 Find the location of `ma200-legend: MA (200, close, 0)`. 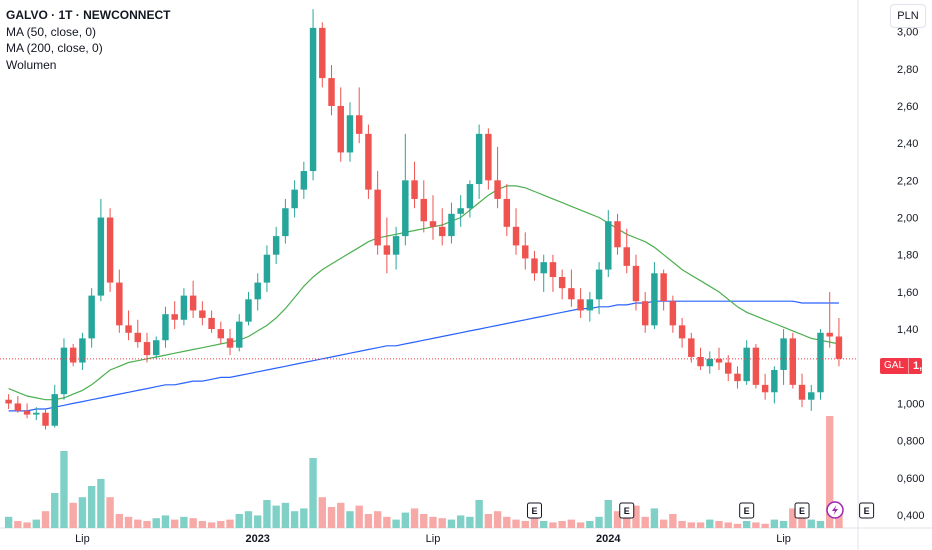

ma200-legend: MA (200, close, 0) is located at coordinates (54, 48).